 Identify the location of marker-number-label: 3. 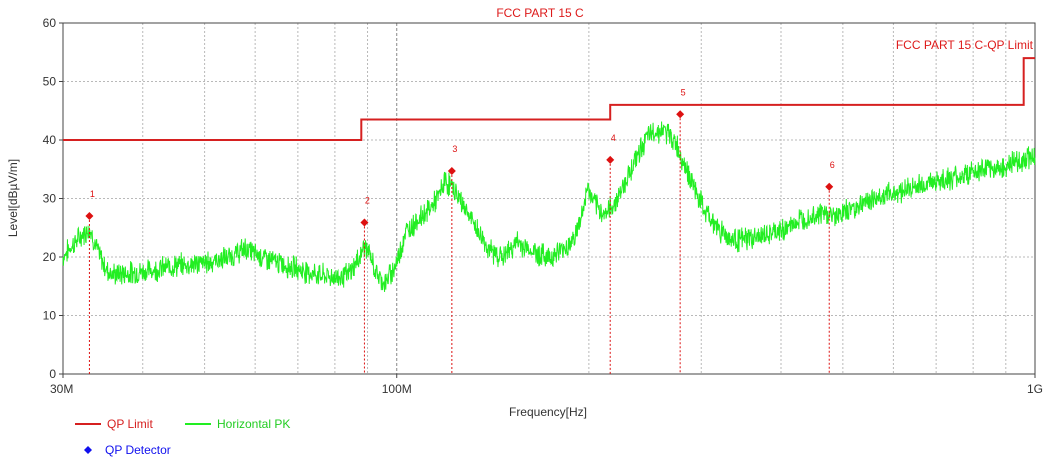
(454, 149).